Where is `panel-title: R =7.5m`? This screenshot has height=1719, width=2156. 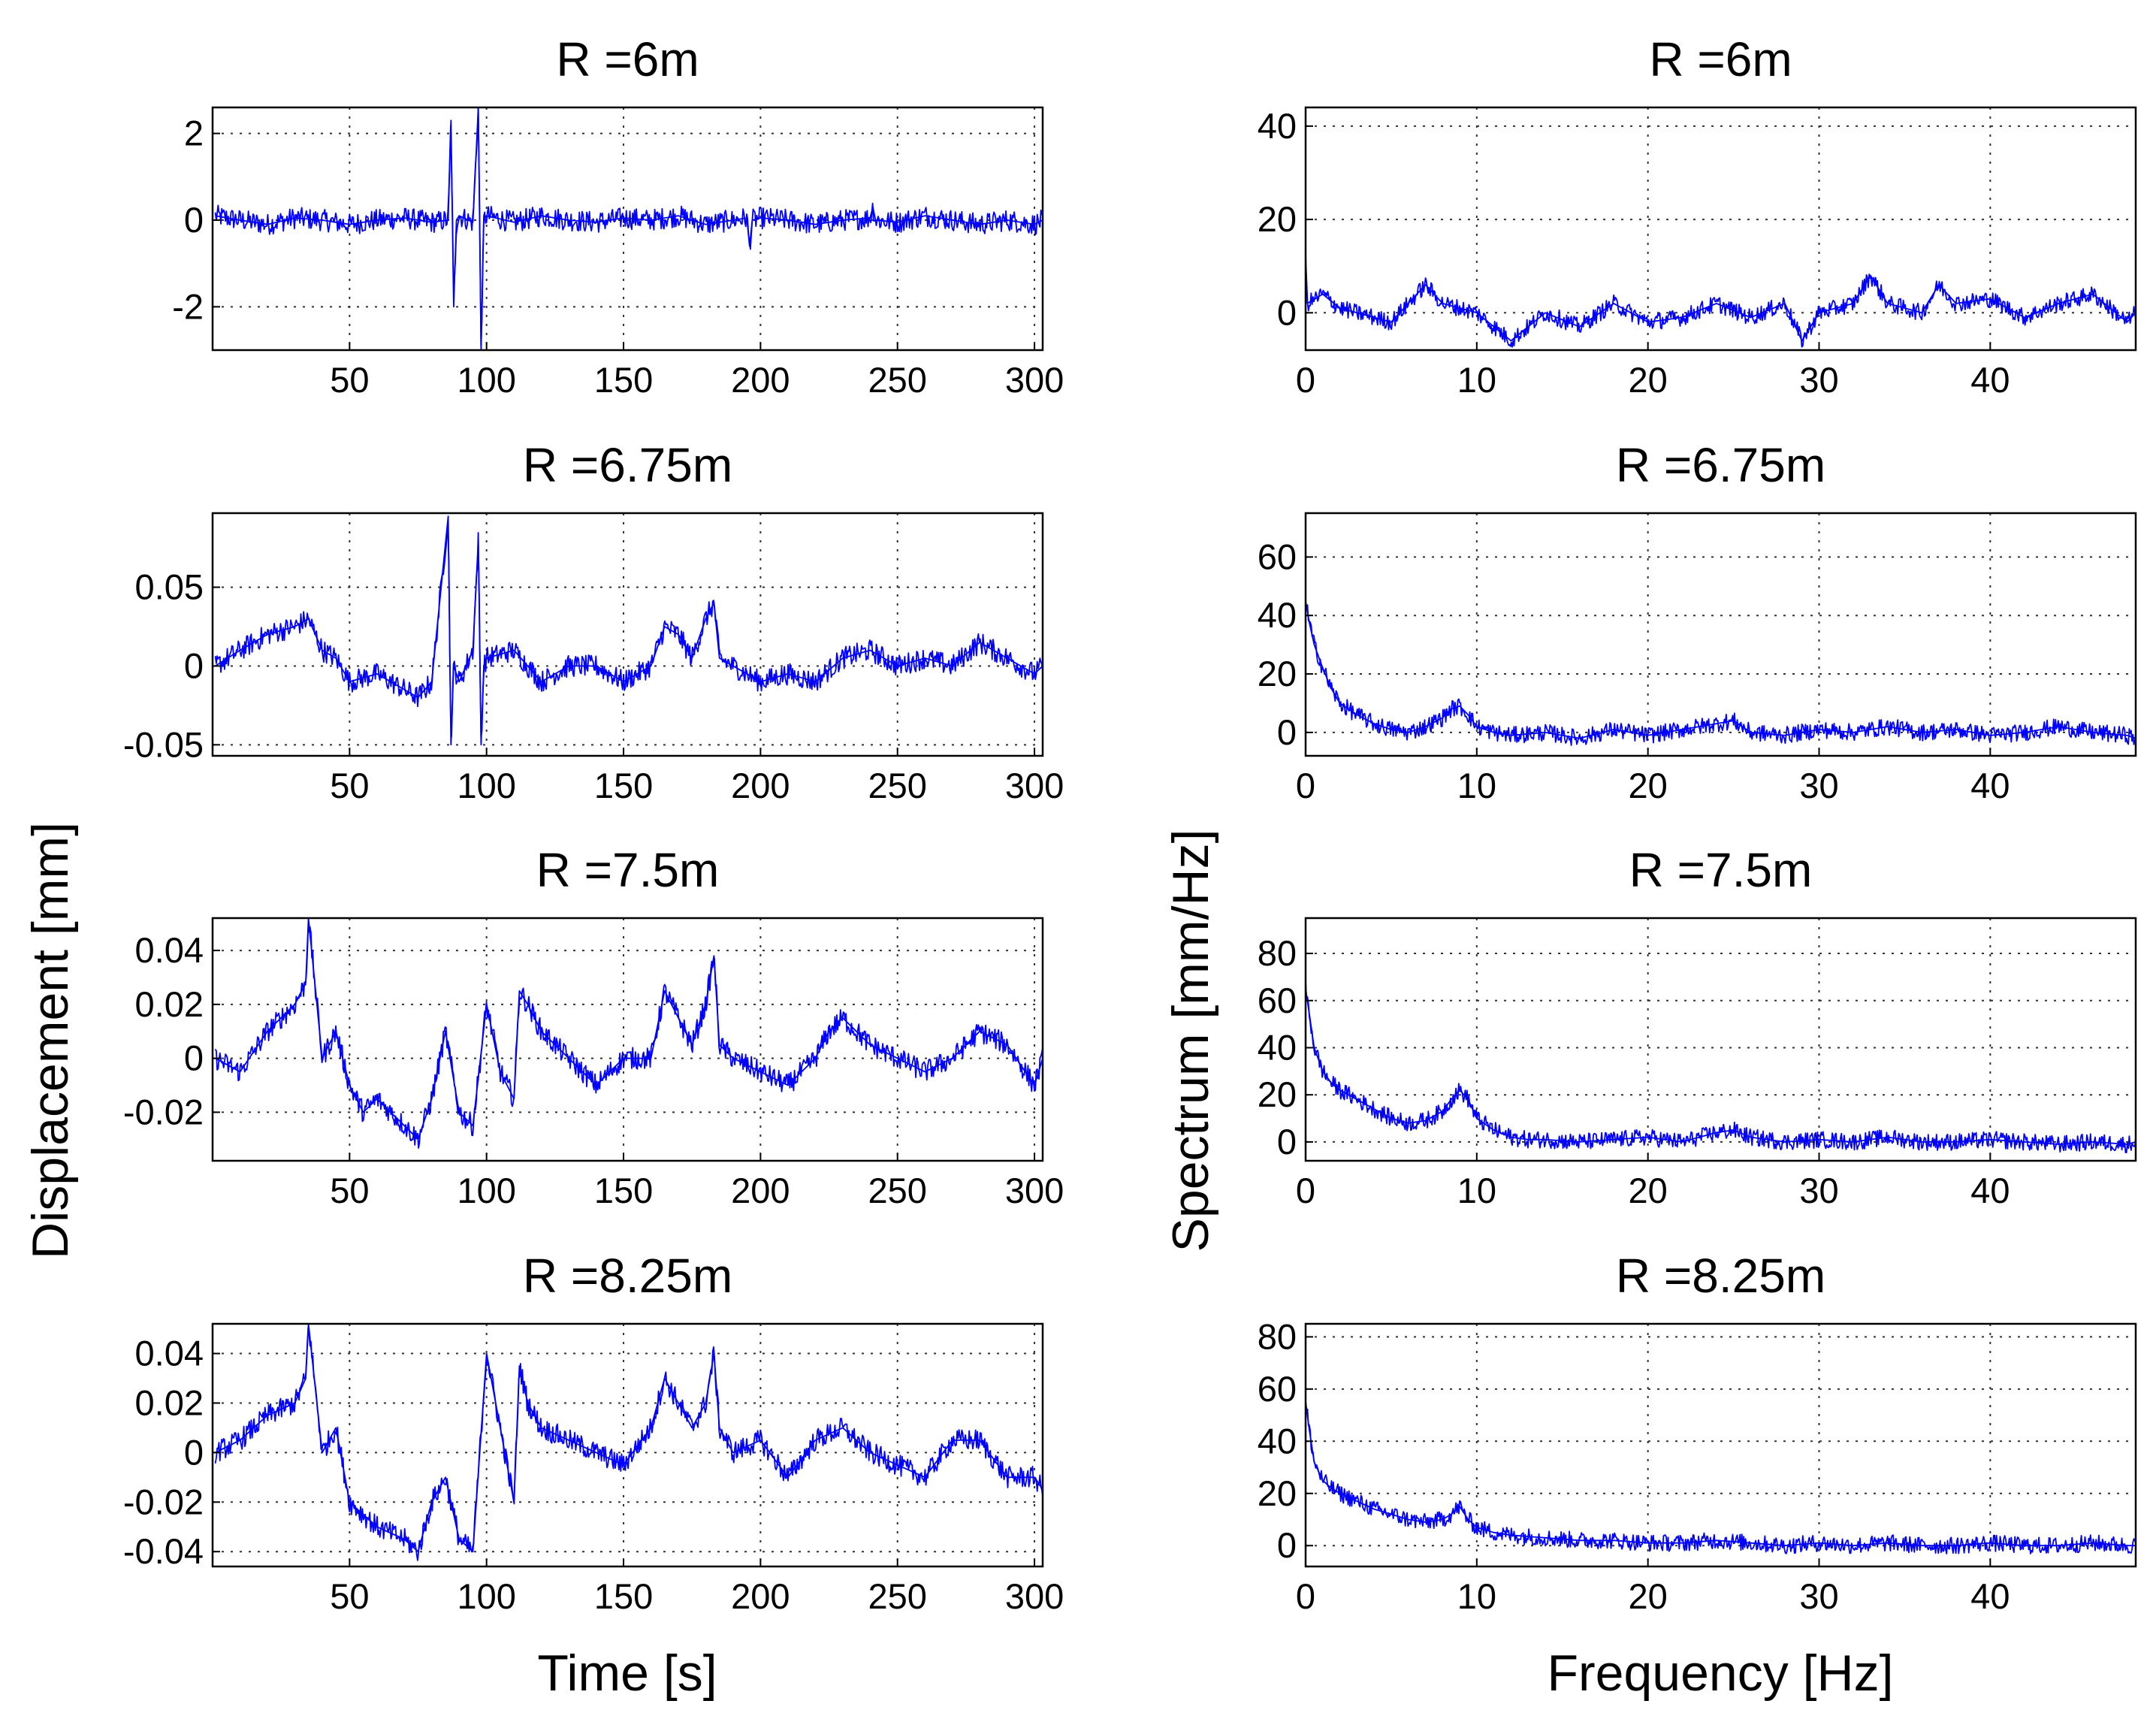
panel-title: R =7.5m is located at coordinates (1721, 870).